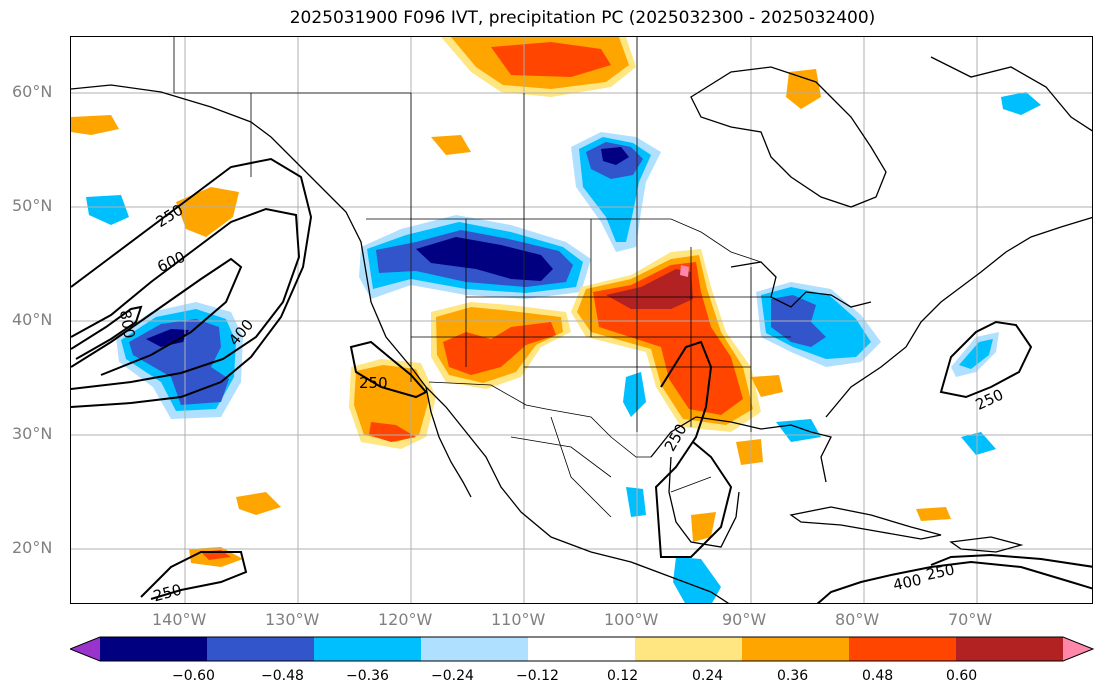 This screenshot has height=698, width=1105. I want to click on ivt-contour-400-caribbean, so click(954, 581).